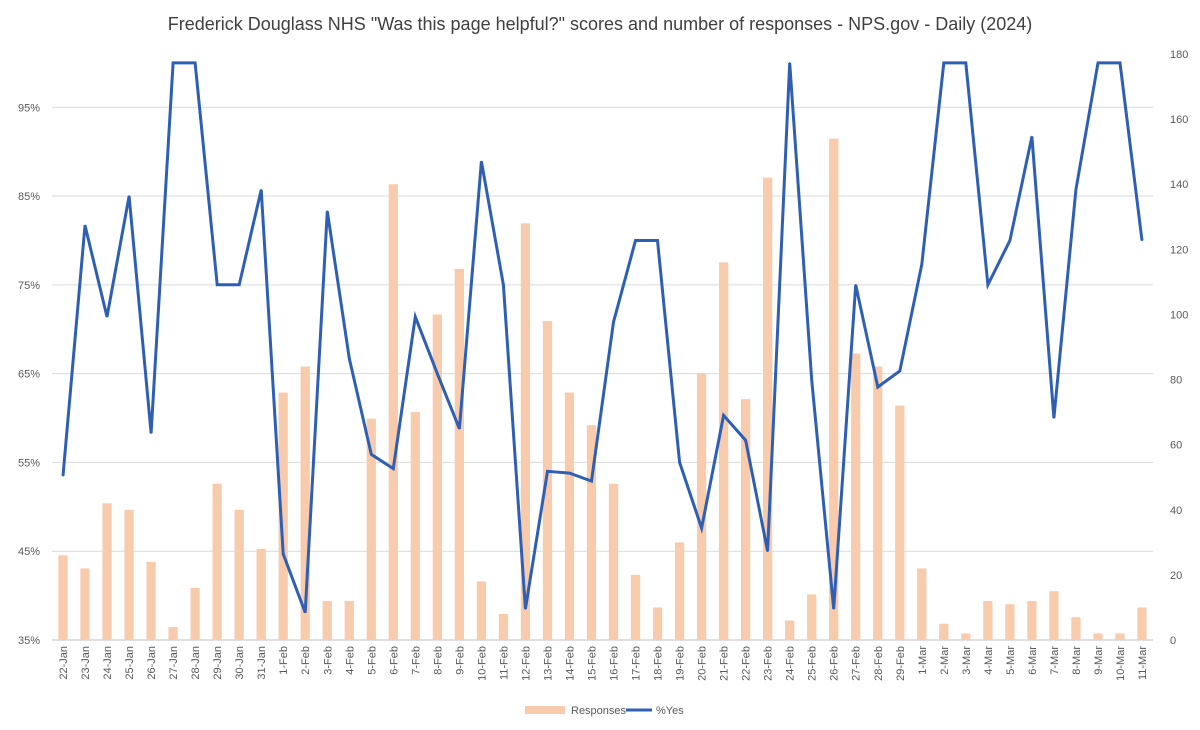 The height and width of the screenshot is (730, 1200). Describe the element at coordinates (1033, 660) in the screenshot. I see `x-tick-label: 6-Mar` at that location.